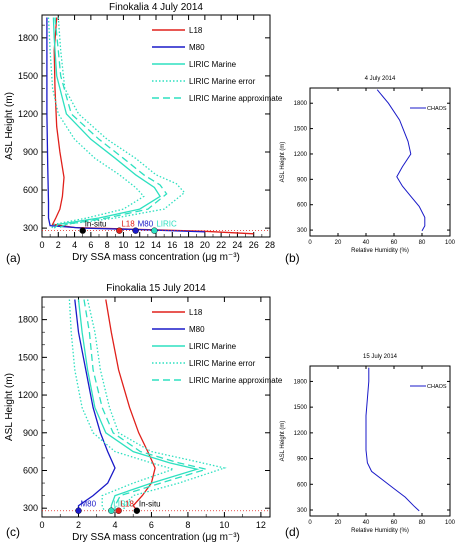 This screenshot has height=550, width=460. What do you see at coordinates (224, 525) in the screenshot?
I see `x-tick-label: 10` at bounding box center [224, 525].